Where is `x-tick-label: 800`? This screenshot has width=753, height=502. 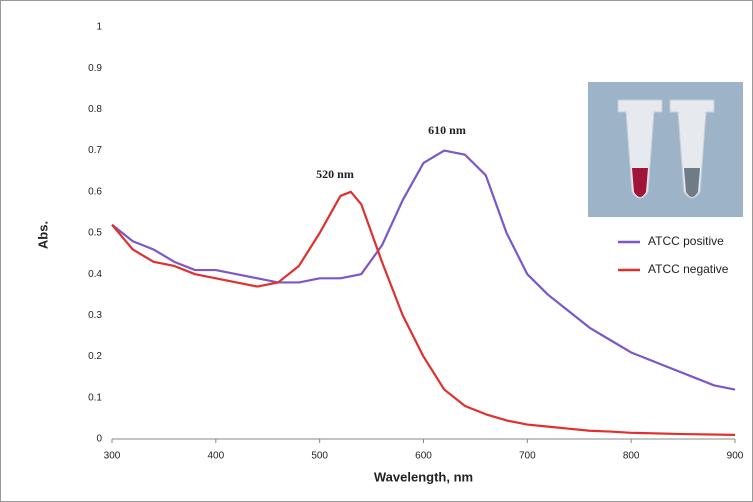 x-tick-label: 800 is located at coordinates (631, 456).